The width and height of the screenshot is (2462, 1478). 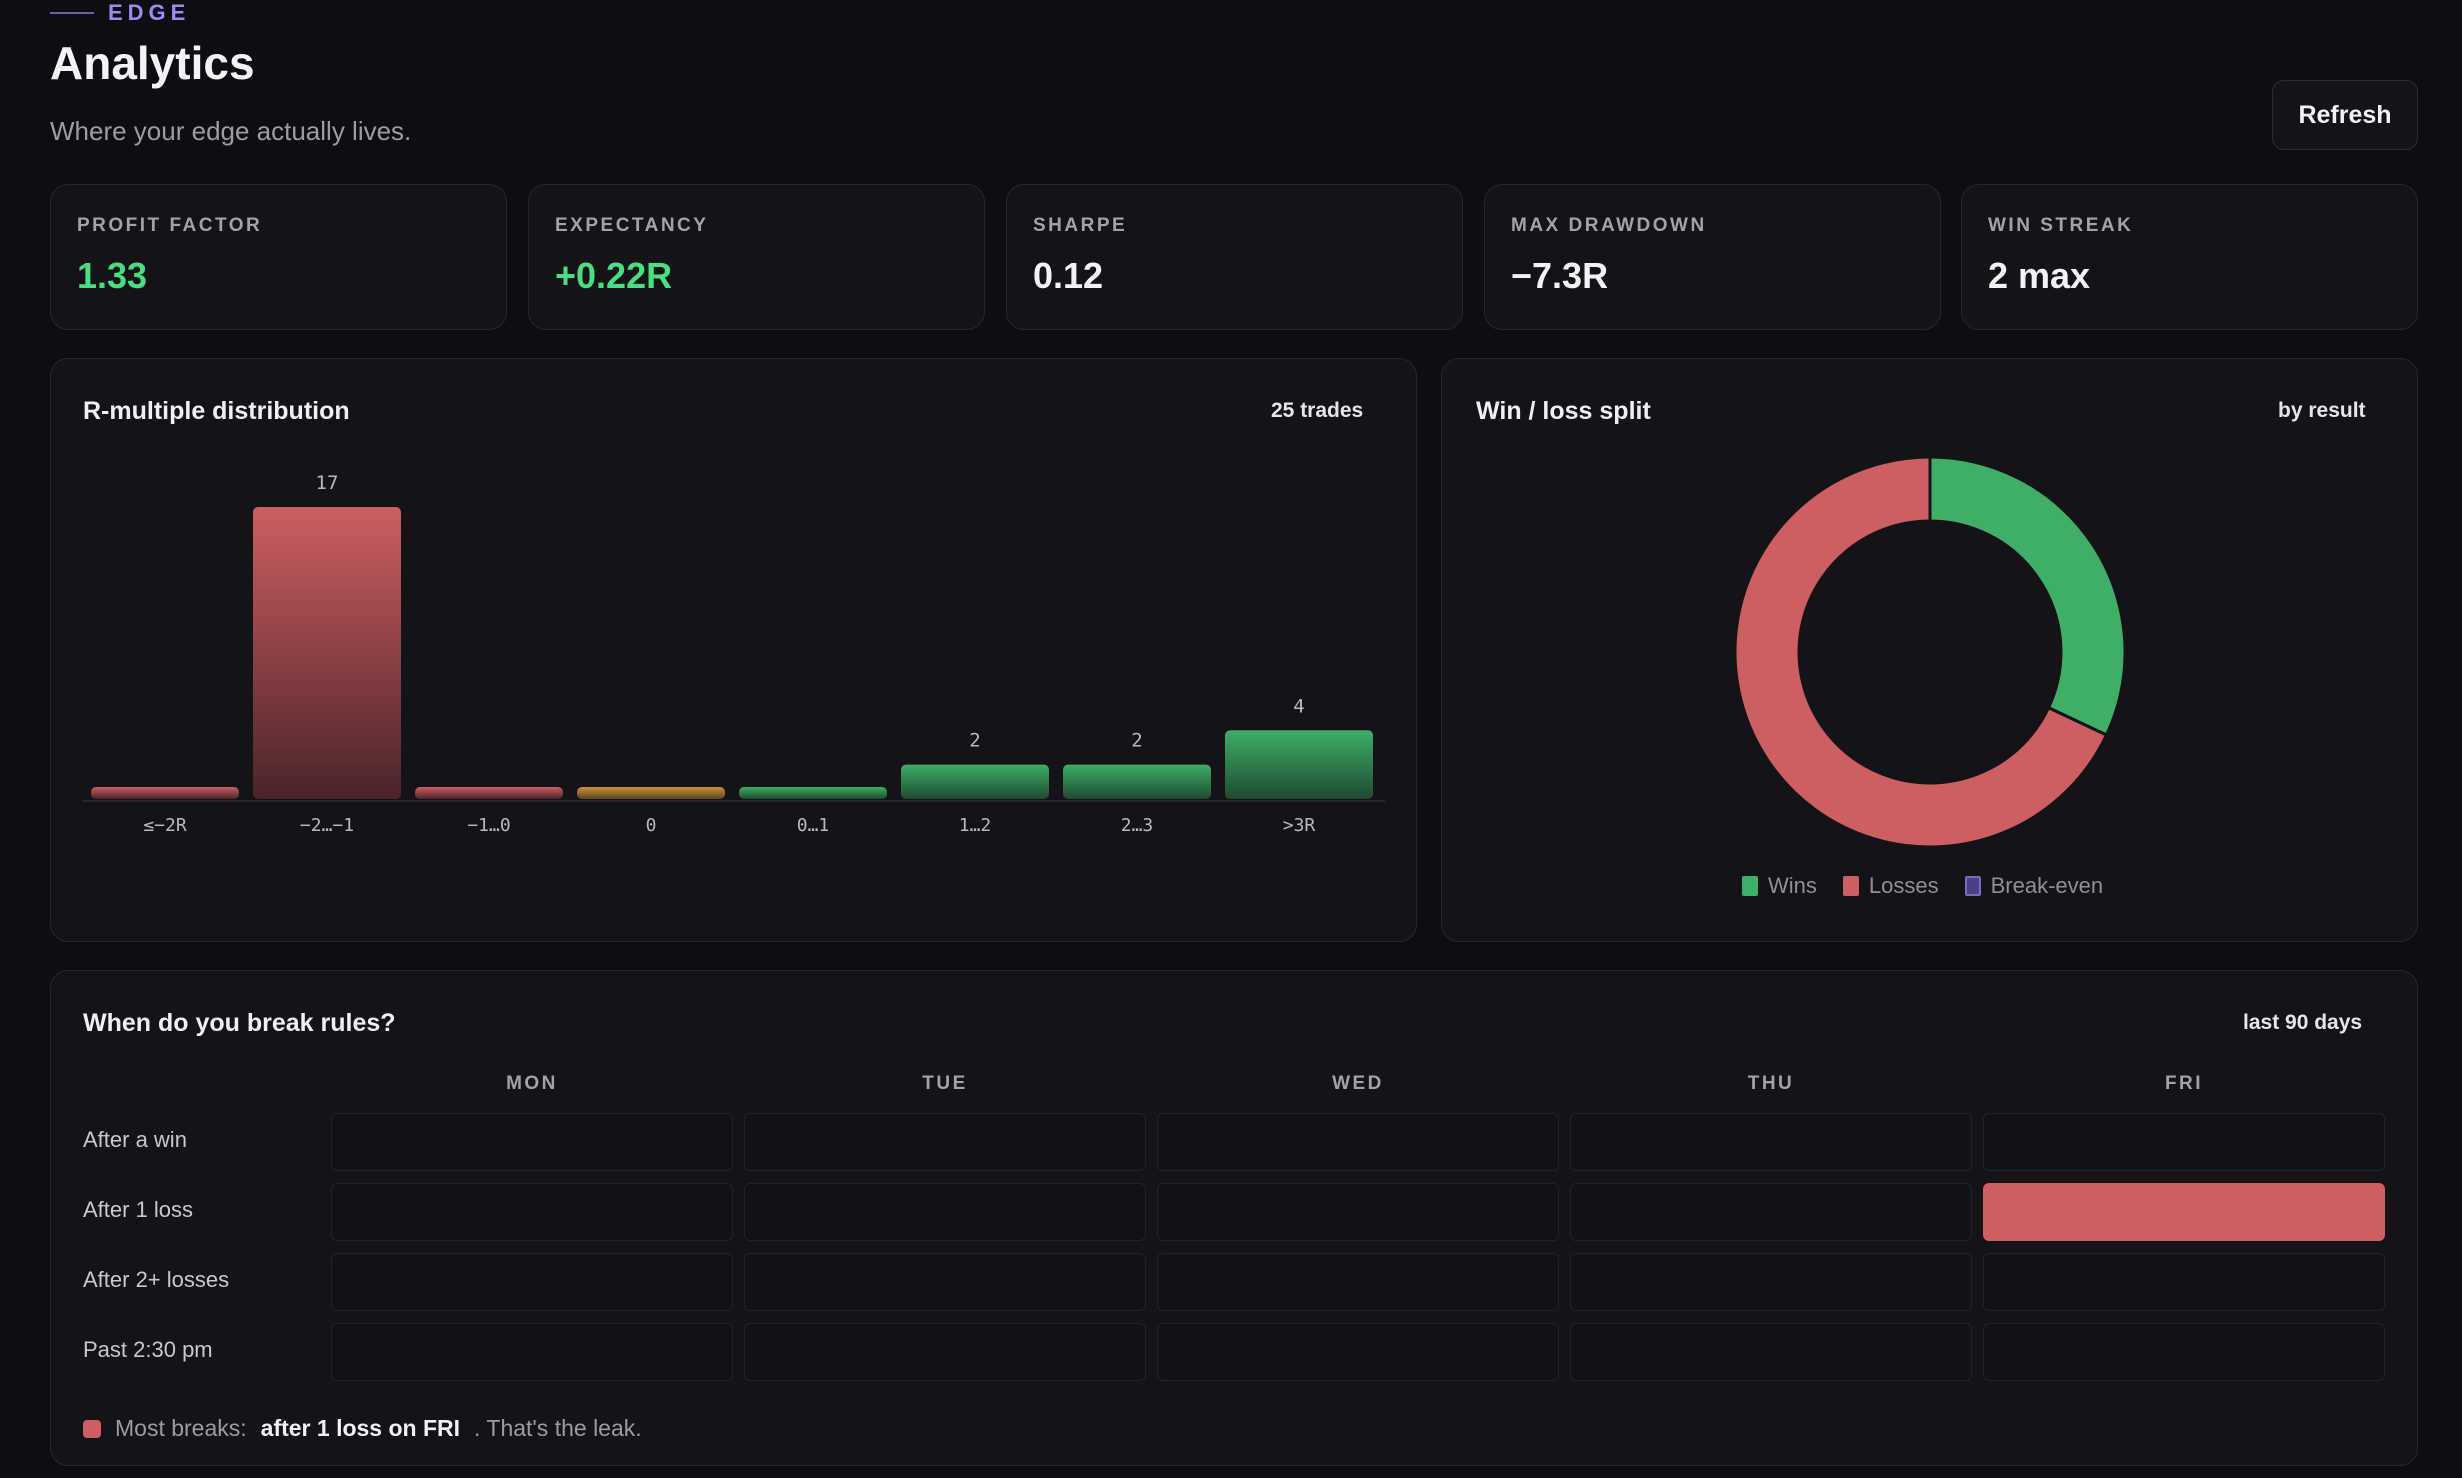 I want to click on r-multiple-bar-chart: ≤−2R 17 −2…−1 −1…0 0 0…1 2 1…2 2 2…3 4 >3R, so click(x=734, y=654).